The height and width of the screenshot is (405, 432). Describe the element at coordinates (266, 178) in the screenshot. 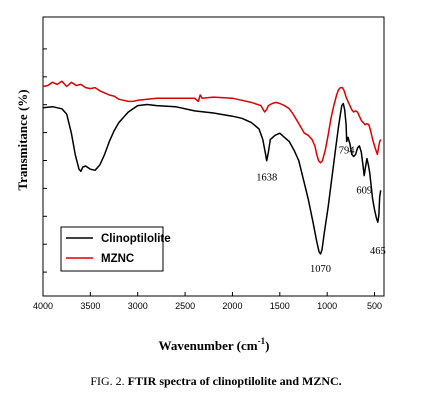

I see `peak-label-1638: 1638` at that location.